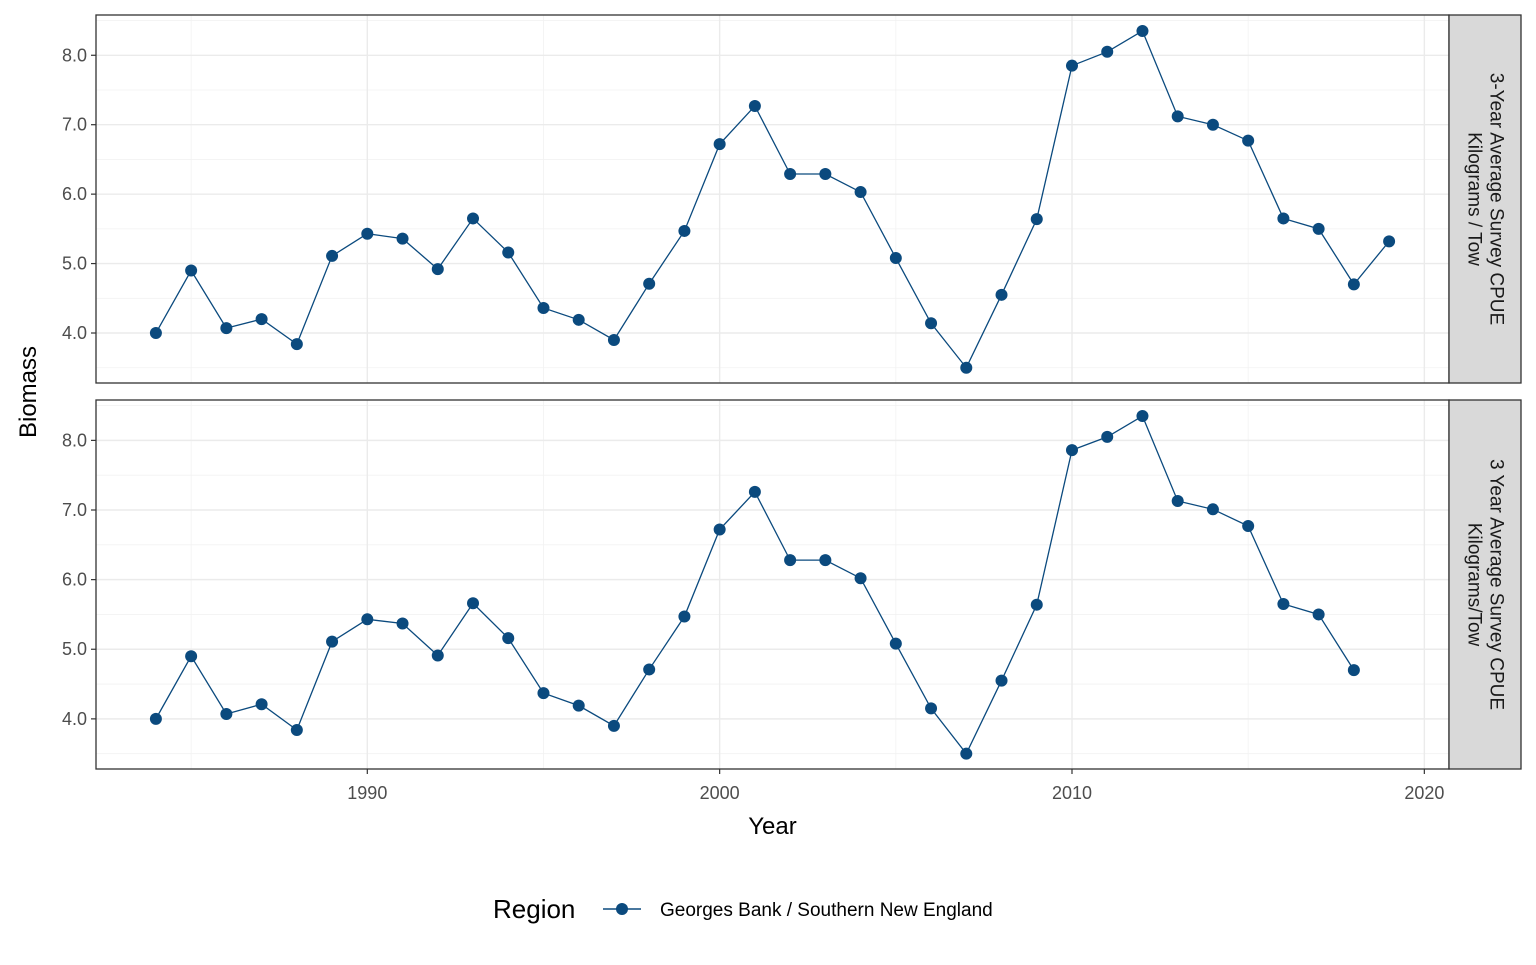  I want to click on data-point-panel-2-2010, so click(1071, 450).